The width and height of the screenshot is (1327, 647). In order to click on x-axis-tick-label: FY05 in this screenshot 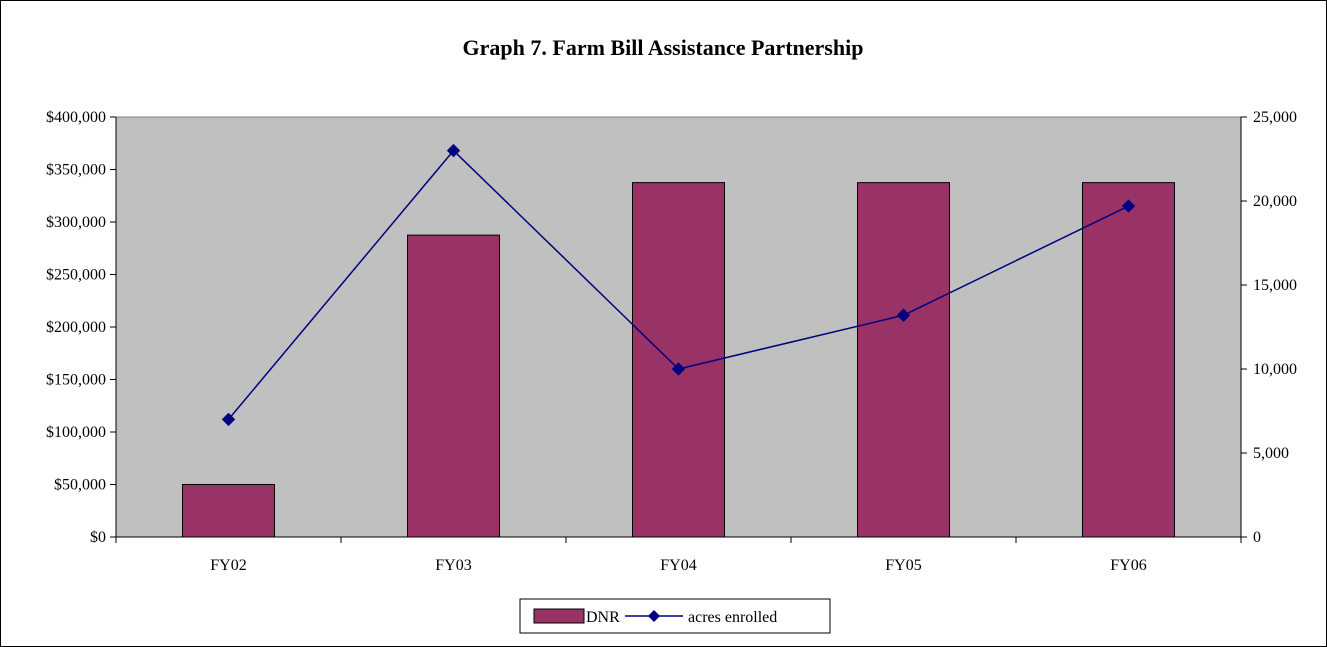, I will do `click(903, 565)`.